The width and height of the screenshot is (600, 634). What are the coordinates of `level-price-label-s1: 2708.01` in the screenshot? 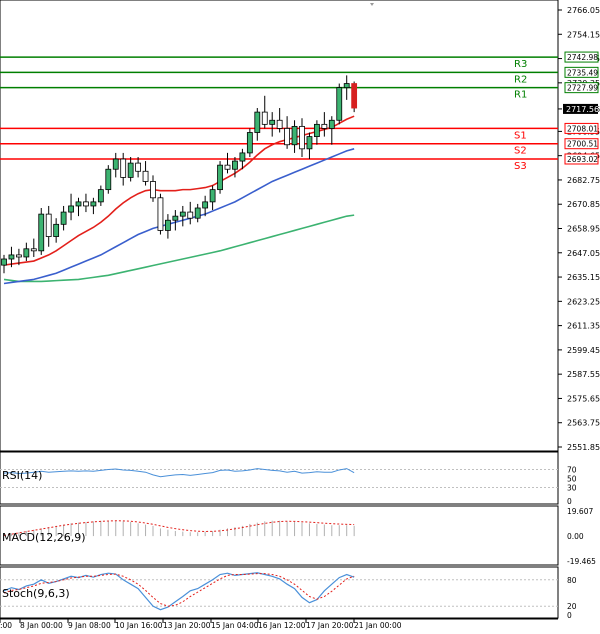 It's located at (582, 128).